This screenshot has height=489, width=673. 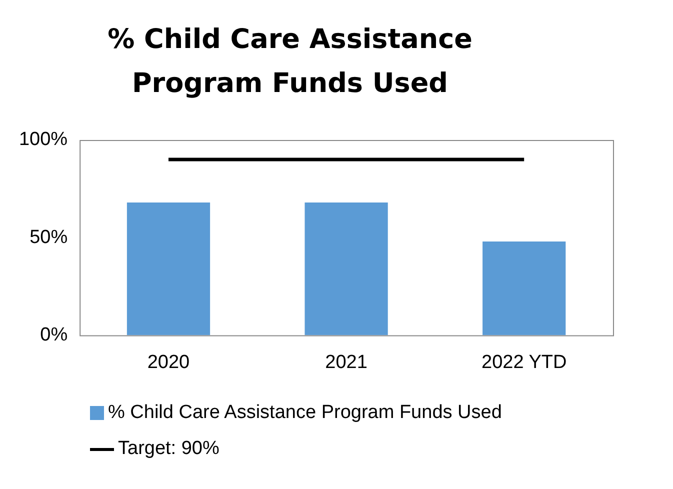 I want to click on y-tick-label: 50%, so click(x=49, y=237).